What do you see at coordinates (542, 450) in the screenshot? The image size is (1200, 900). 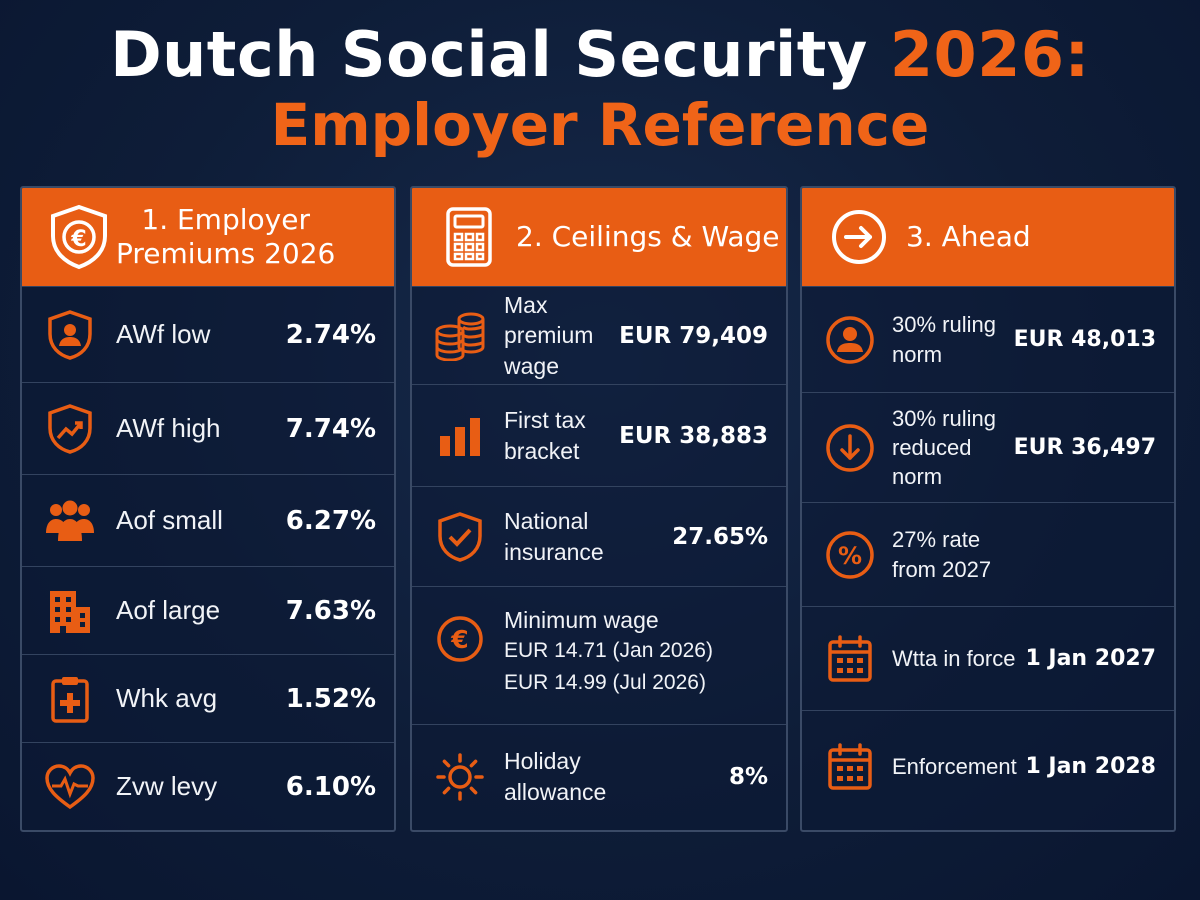 I see `label-line-2: bracket` at bounding box center [542, 450].